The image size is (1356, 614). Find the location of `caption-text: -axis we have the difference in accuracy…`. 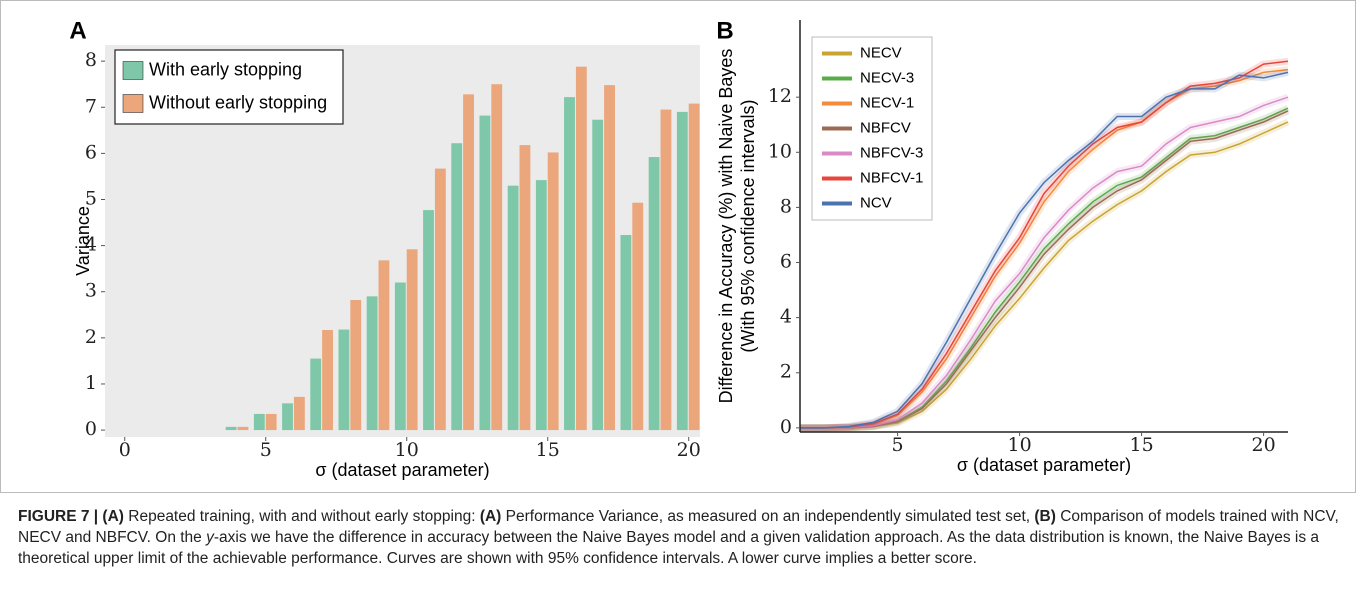

caption-text: -axis we have the difference in accuracy… is located at coordinates (669, 548).